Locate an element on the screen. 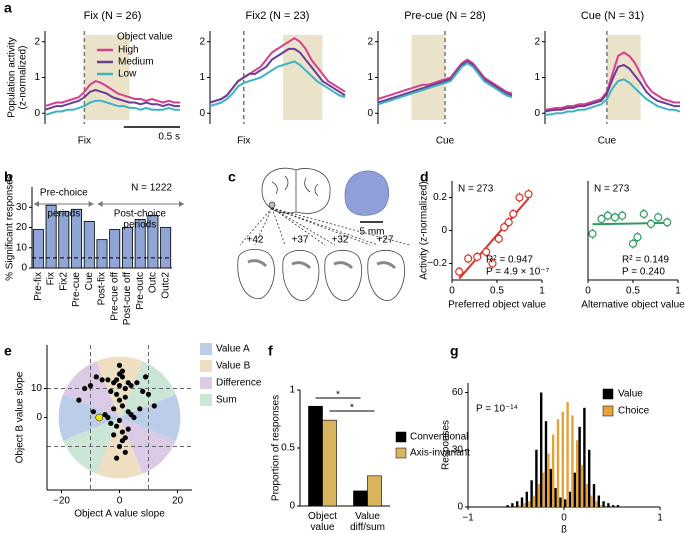  y-tick-label: 10 is located at coordinates (37, 388).